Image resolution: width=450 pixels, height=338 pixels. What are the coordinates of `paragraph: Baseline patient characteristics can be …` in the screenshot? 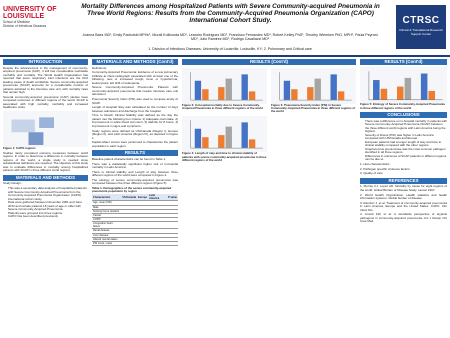 It's located at (129, 158).